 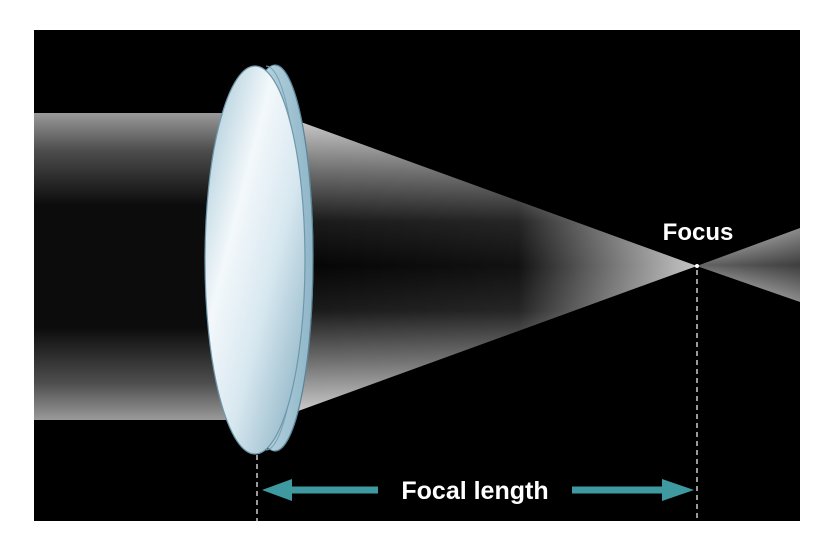 What do you see at coordinates (698, 232) in the screenshot?
I see `focus-label: Focus` at bounding box center [698, 232].